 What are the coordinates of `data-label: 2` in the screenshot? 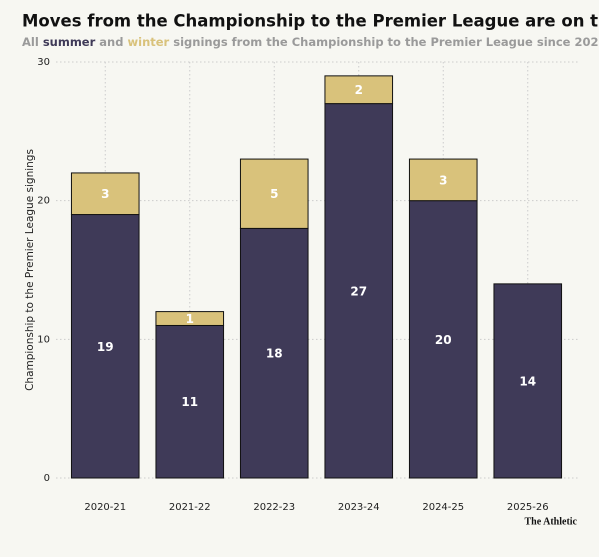 It's located at (359, 90).